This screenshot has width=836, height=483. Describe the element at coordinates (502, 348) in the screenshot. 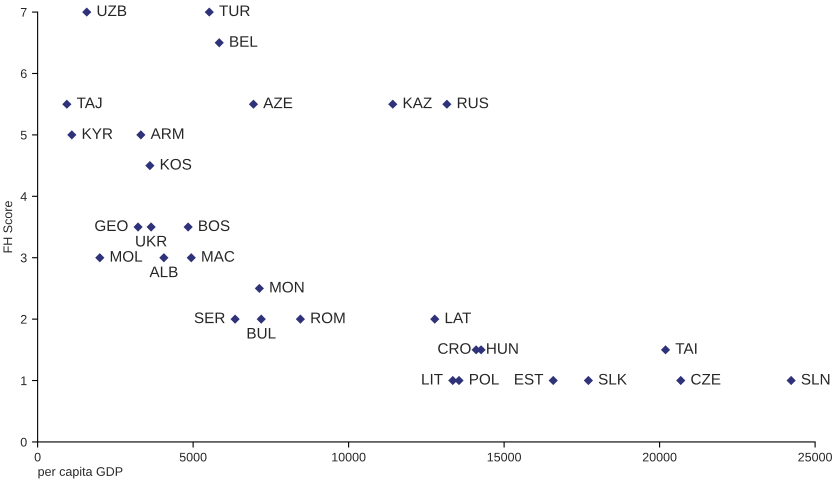

I see `annotation: HUN` at that location.